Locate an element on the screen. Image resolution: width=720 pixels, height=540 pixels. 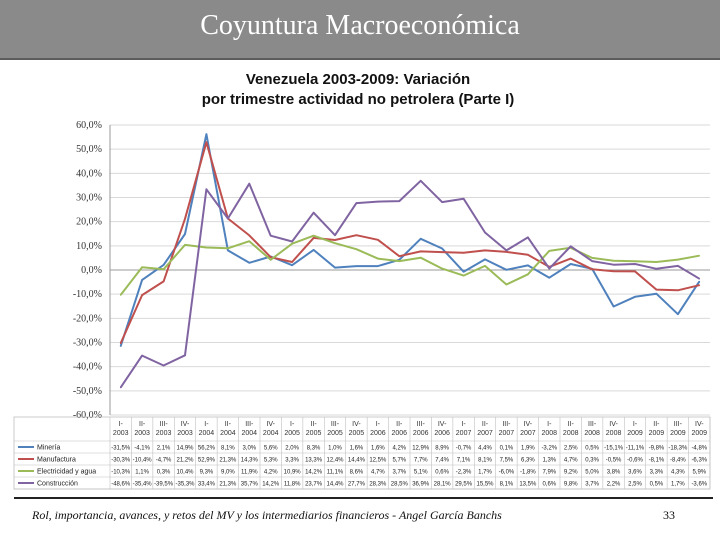
table-cell: -6,0% is located at coordinates (507, 473).